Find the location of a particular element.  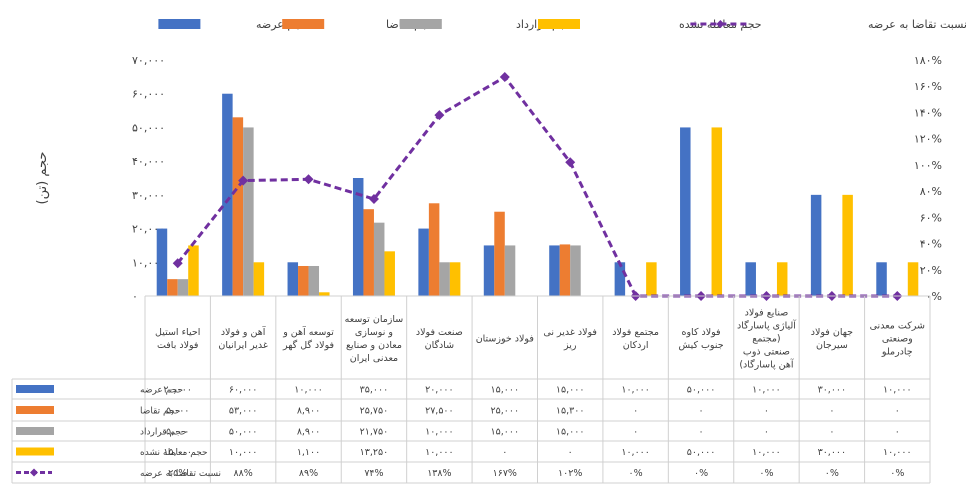

category-label: اردکان is located at coordinates (636, 345).